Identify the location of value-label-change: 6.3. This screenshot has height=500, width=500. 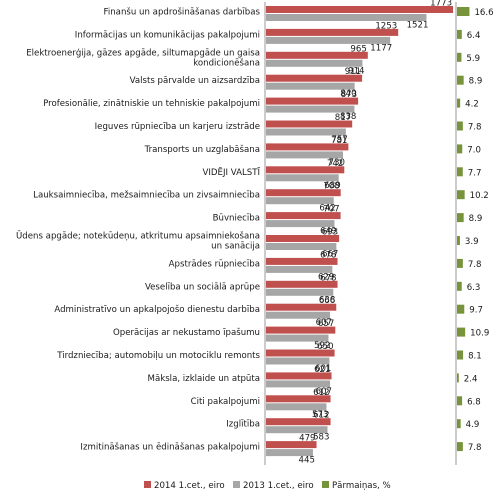
(474, 288).